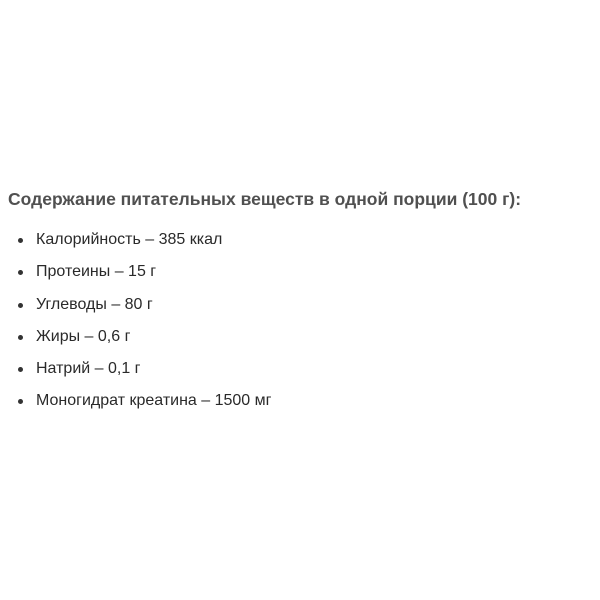 The width and height of the screenshot is (600, 600). Describe the element at coordinates (135, 373) in the screenshot. I see `list-item: Натрий – 0,1 г` at that location.